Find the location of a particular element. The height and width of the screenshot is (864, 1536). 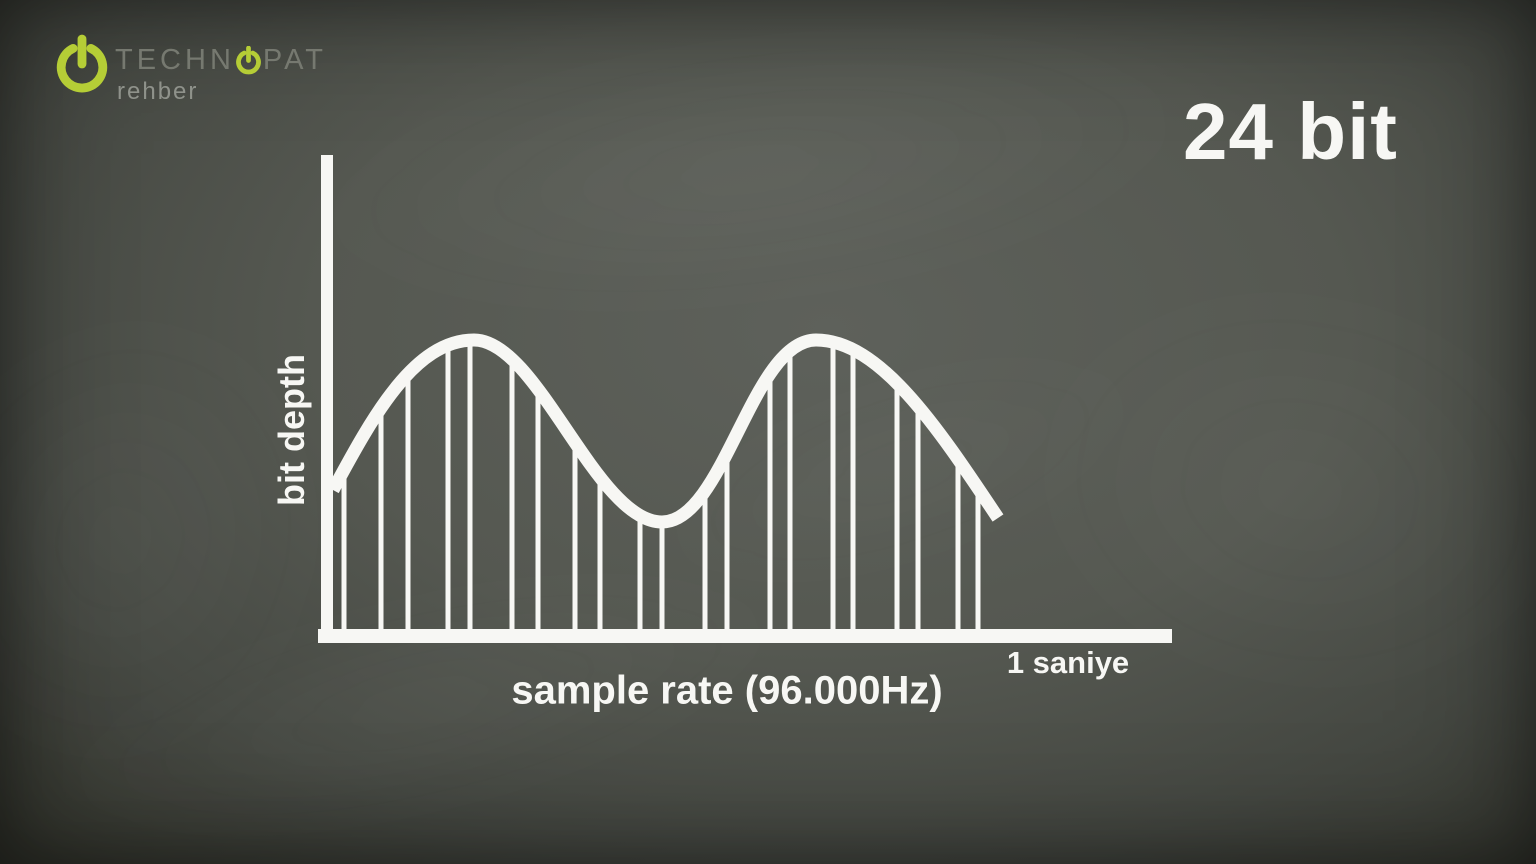

power-icon is located at coordinates (82, 63).